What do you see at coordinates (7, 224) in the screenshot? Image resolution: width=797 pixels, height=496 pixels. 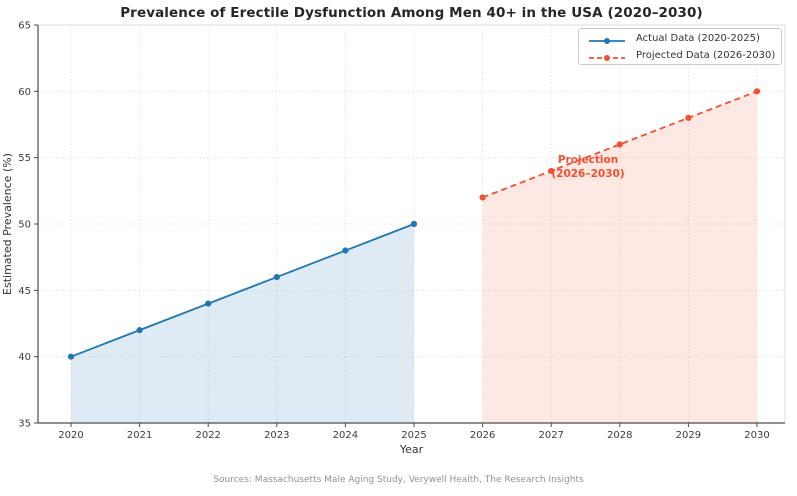 I see `y-axis-label: Estimated Prevalence (%)` at bounding box center [7, 224].